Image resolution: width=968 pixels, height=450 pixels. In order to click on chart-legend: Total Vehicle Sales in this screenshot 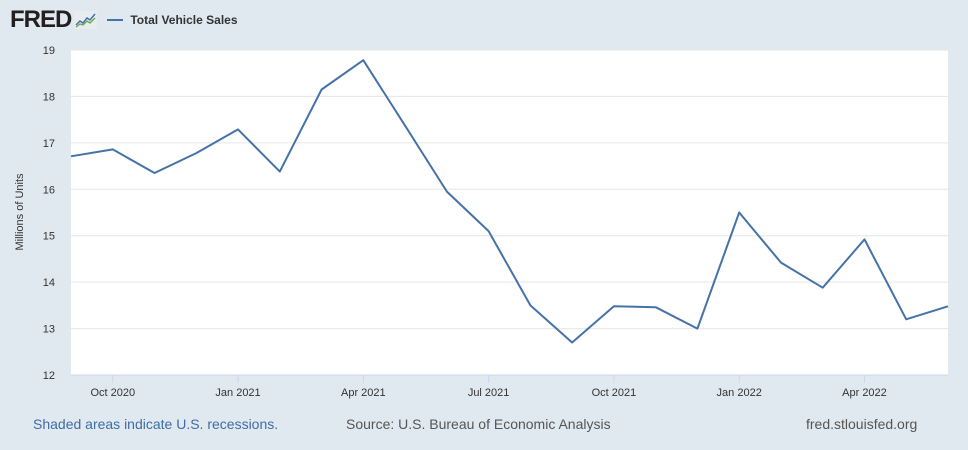, I will do `click(172, 20)`.